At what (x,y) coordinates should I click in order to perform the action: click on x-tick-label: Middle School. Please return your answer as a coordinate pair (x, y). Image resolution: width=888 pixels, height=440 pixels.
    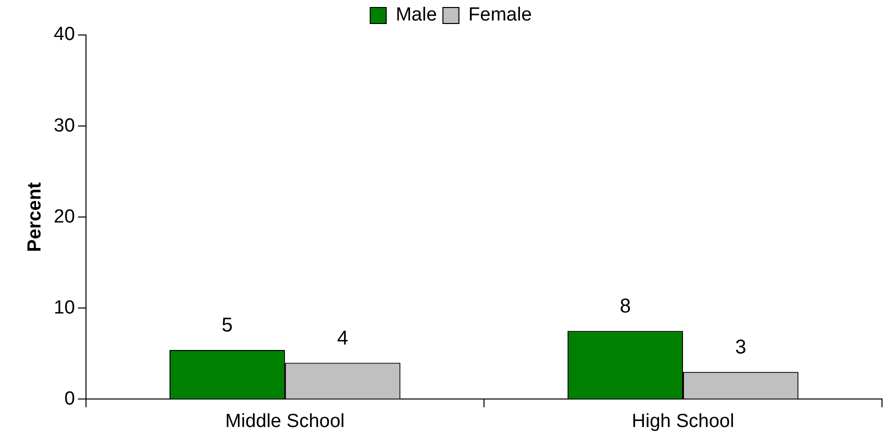
    Looking at the image, I should click on (285, 421).